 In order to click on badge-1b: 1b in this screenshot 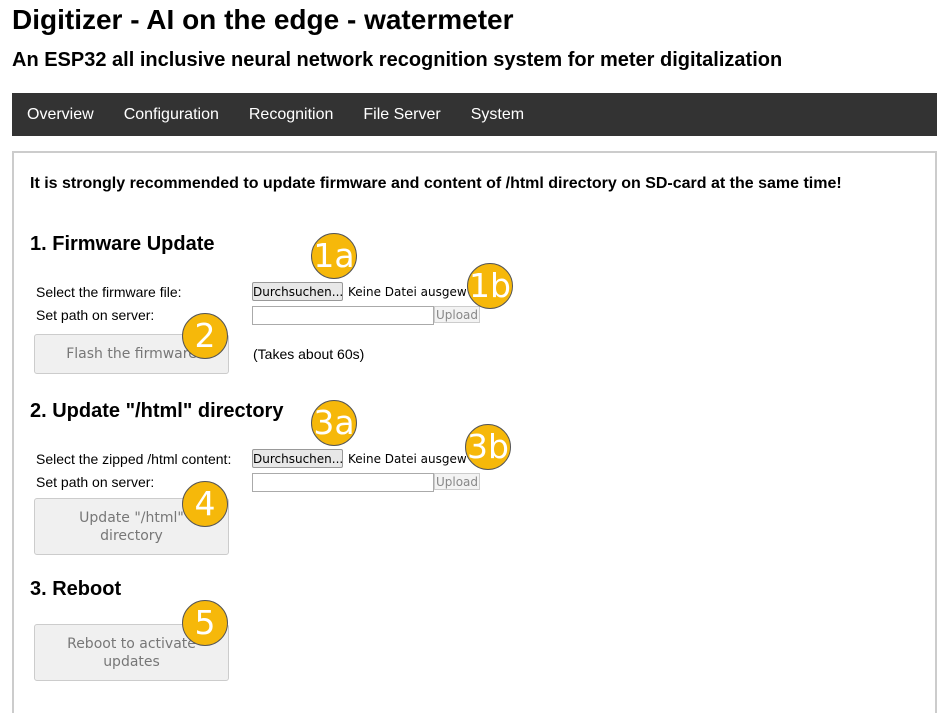, I will do `click(490, 286)`.